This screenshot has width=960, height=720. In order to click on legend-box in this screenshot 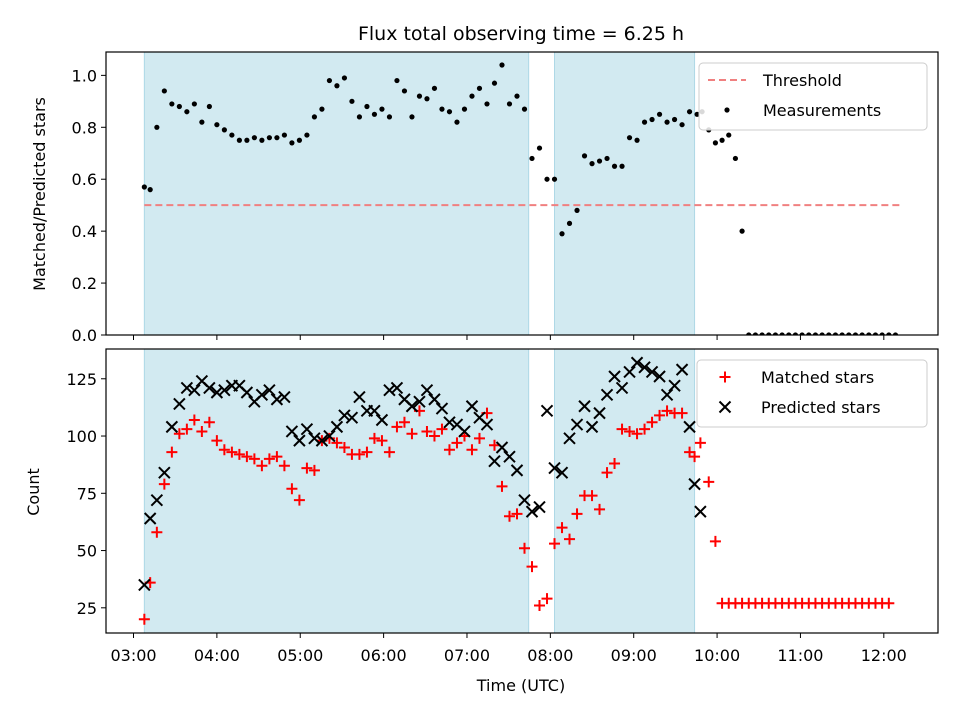, I will do `click(813, 96)`.